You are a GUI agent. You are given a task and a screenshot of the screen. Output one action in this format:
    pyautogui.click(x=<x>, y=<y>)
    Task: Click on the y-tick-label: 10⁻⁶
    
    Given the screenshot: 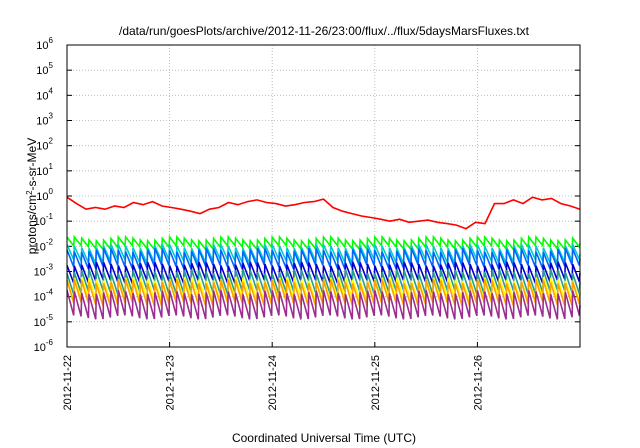 What is the action you would take?
    pyautogui.click(x=44, y=346)
    